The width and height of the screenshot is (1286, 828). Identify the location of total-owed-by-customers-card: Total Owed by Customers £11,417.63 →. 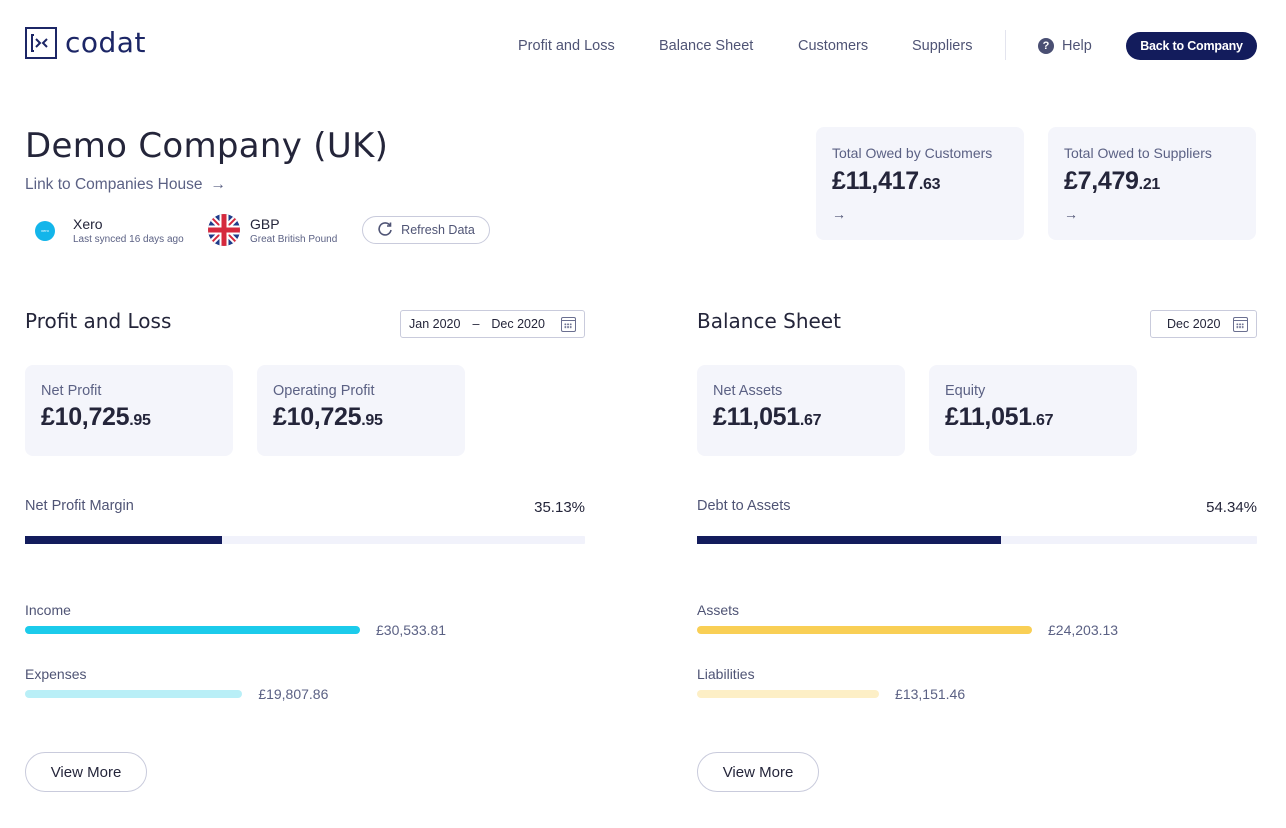
(920, 183).